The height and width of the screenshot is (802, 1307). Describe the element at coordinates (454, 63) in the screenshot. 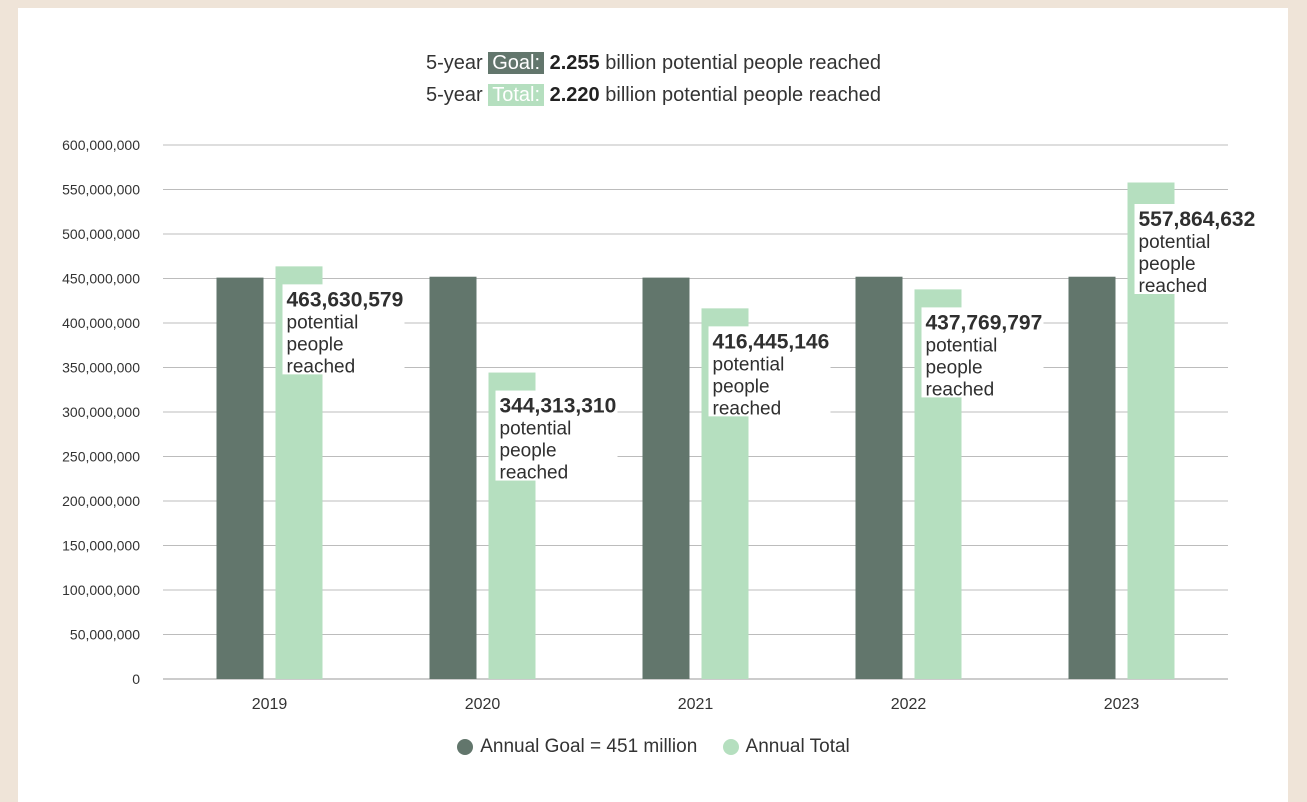

I see `goal-prefix: 5-year` at that location.